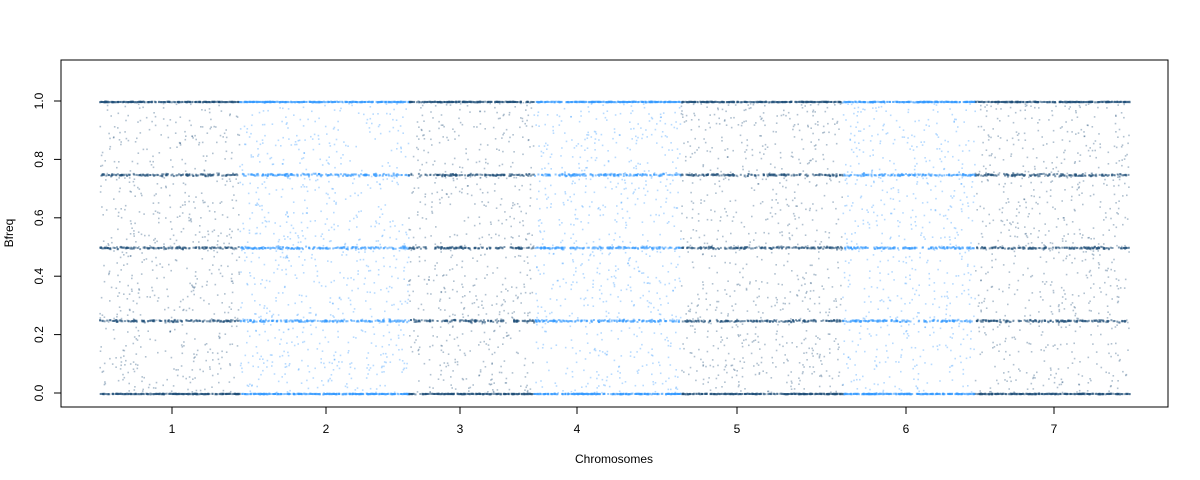 The height and width of the screenshot is (480, 1200). Describe the element at coordinates (9, 233) in the screenshot. I see `y-axis-title: Bfreq` at that location.